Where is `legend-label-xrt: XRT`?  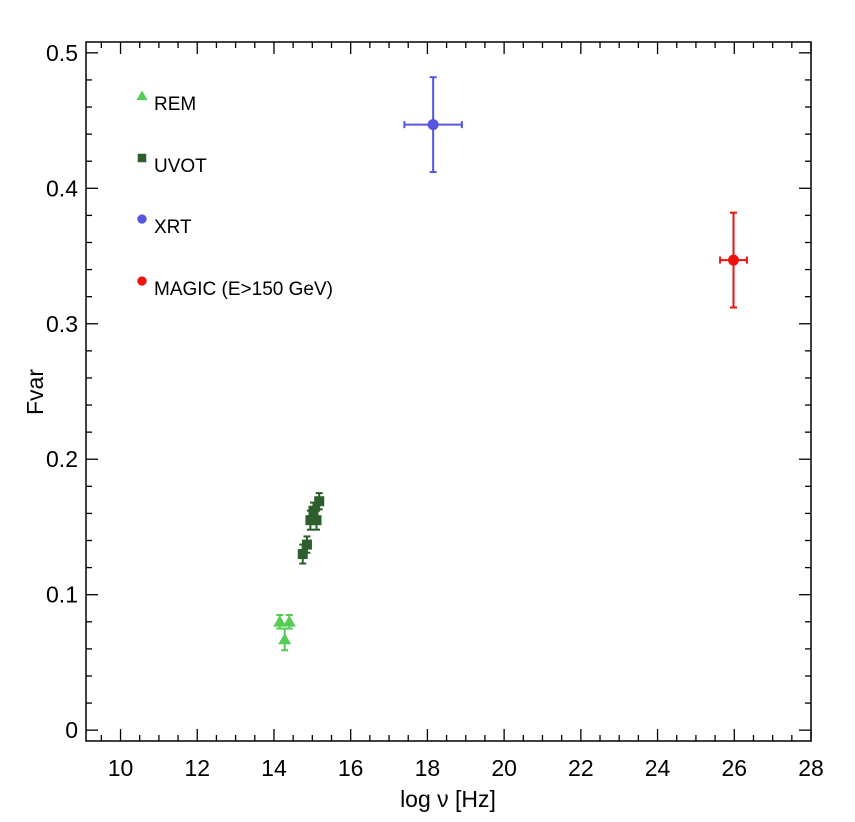
legend-label-xrt: XRT is located at coordinates (173, 227).